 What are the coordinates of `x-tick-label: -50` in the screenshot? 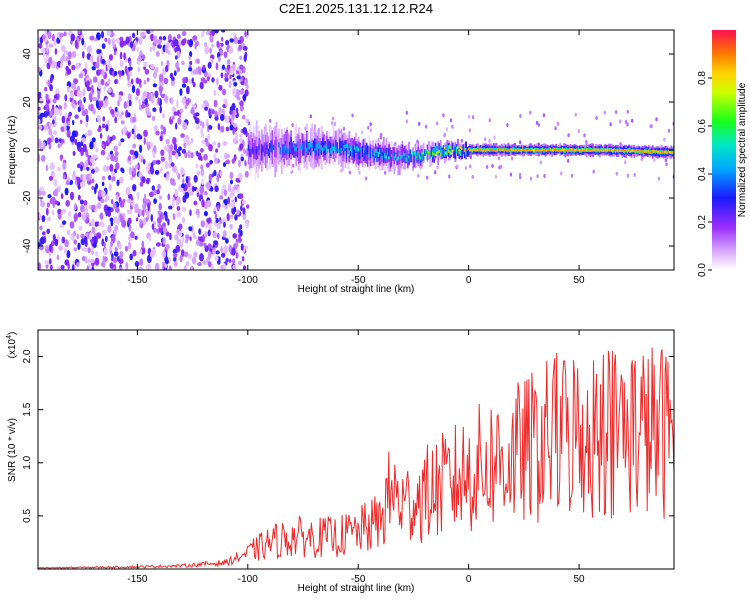 It's located at (358, 579).